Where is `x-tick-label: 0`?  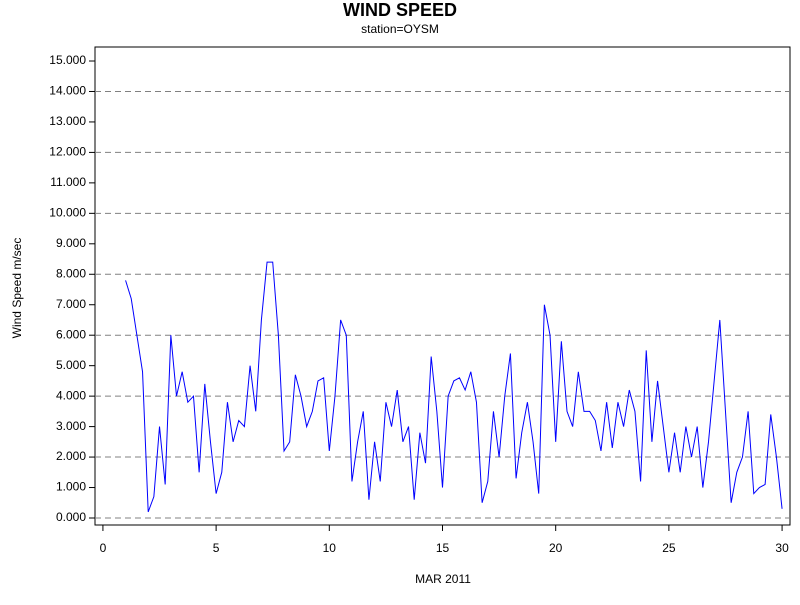
x-tick-label: 0 is located at coordinates (103, 548).